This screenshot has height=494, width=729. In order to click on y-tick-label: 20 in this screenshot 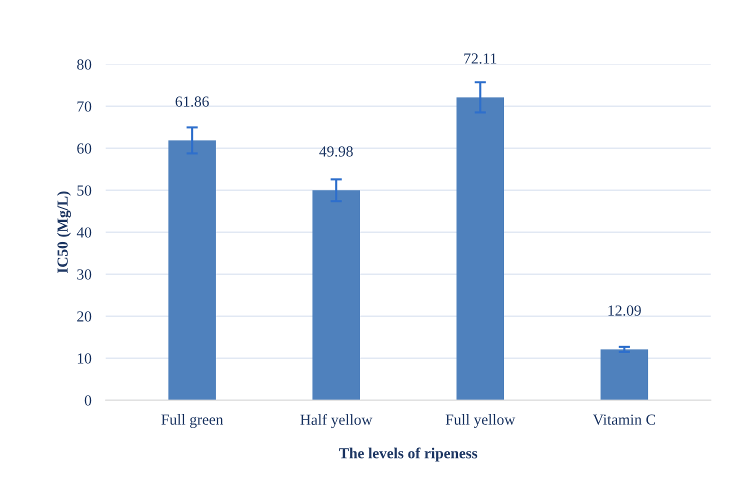, I will do `click(84, 316)`.